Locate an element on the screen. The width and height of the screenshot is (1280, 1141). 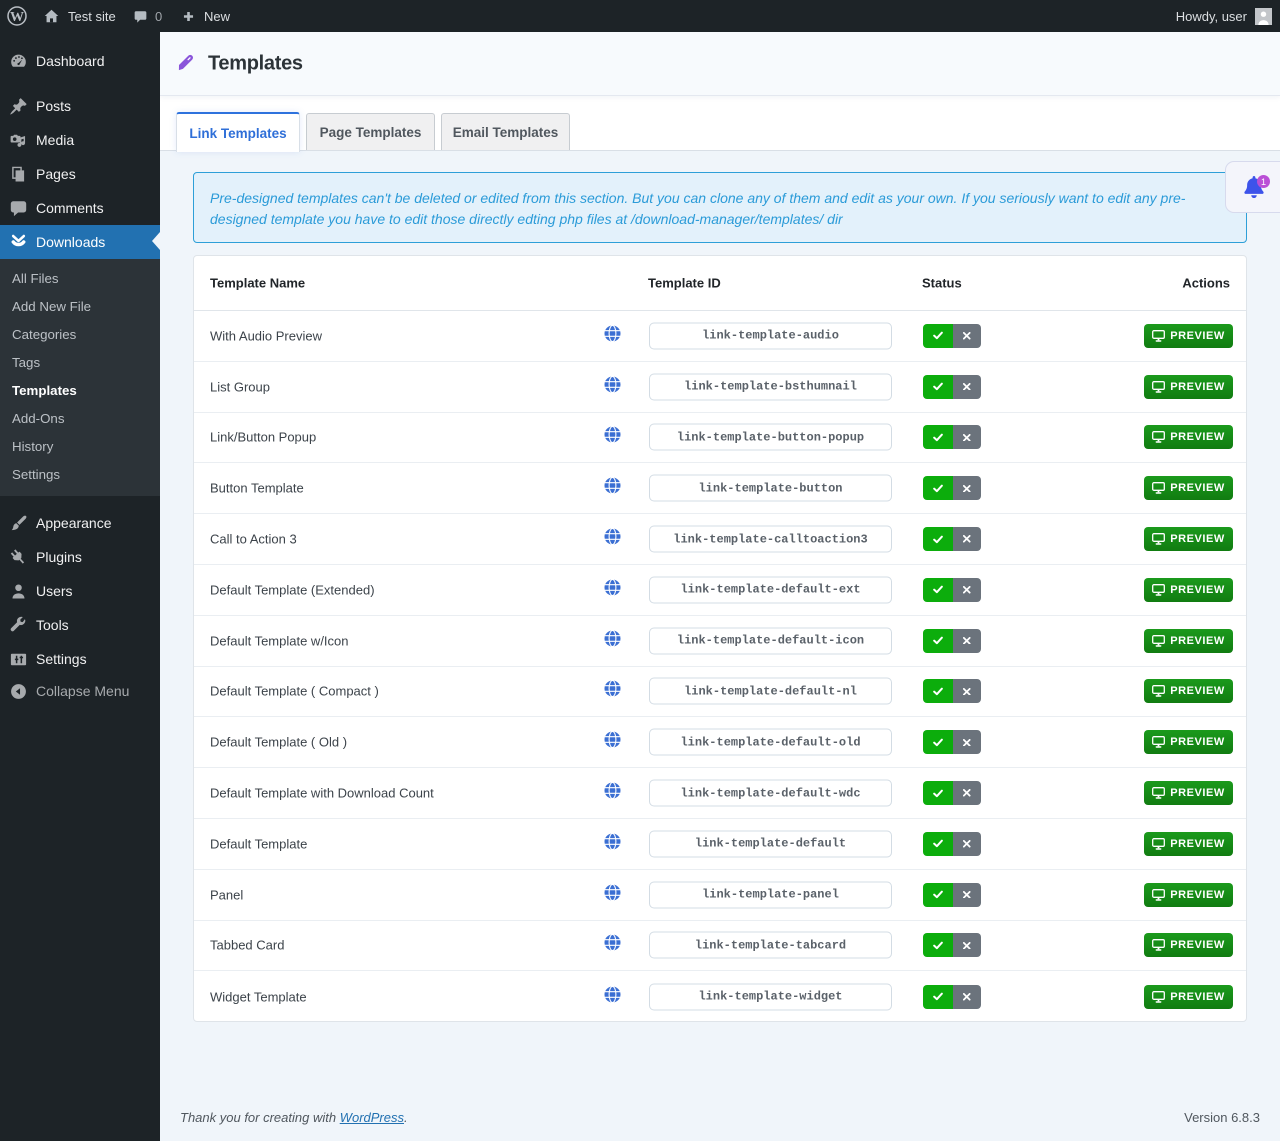
svg-text: W is located at coordinates (17, 17).